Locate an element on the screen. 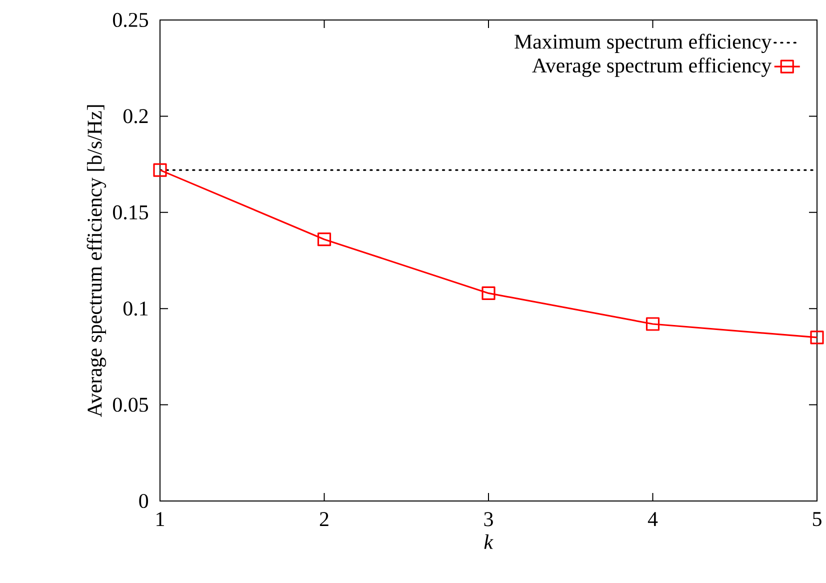 The height and width of the screenshot is (583, 826). y-tick-label: 0.2 is located at coordinates (135, 116).